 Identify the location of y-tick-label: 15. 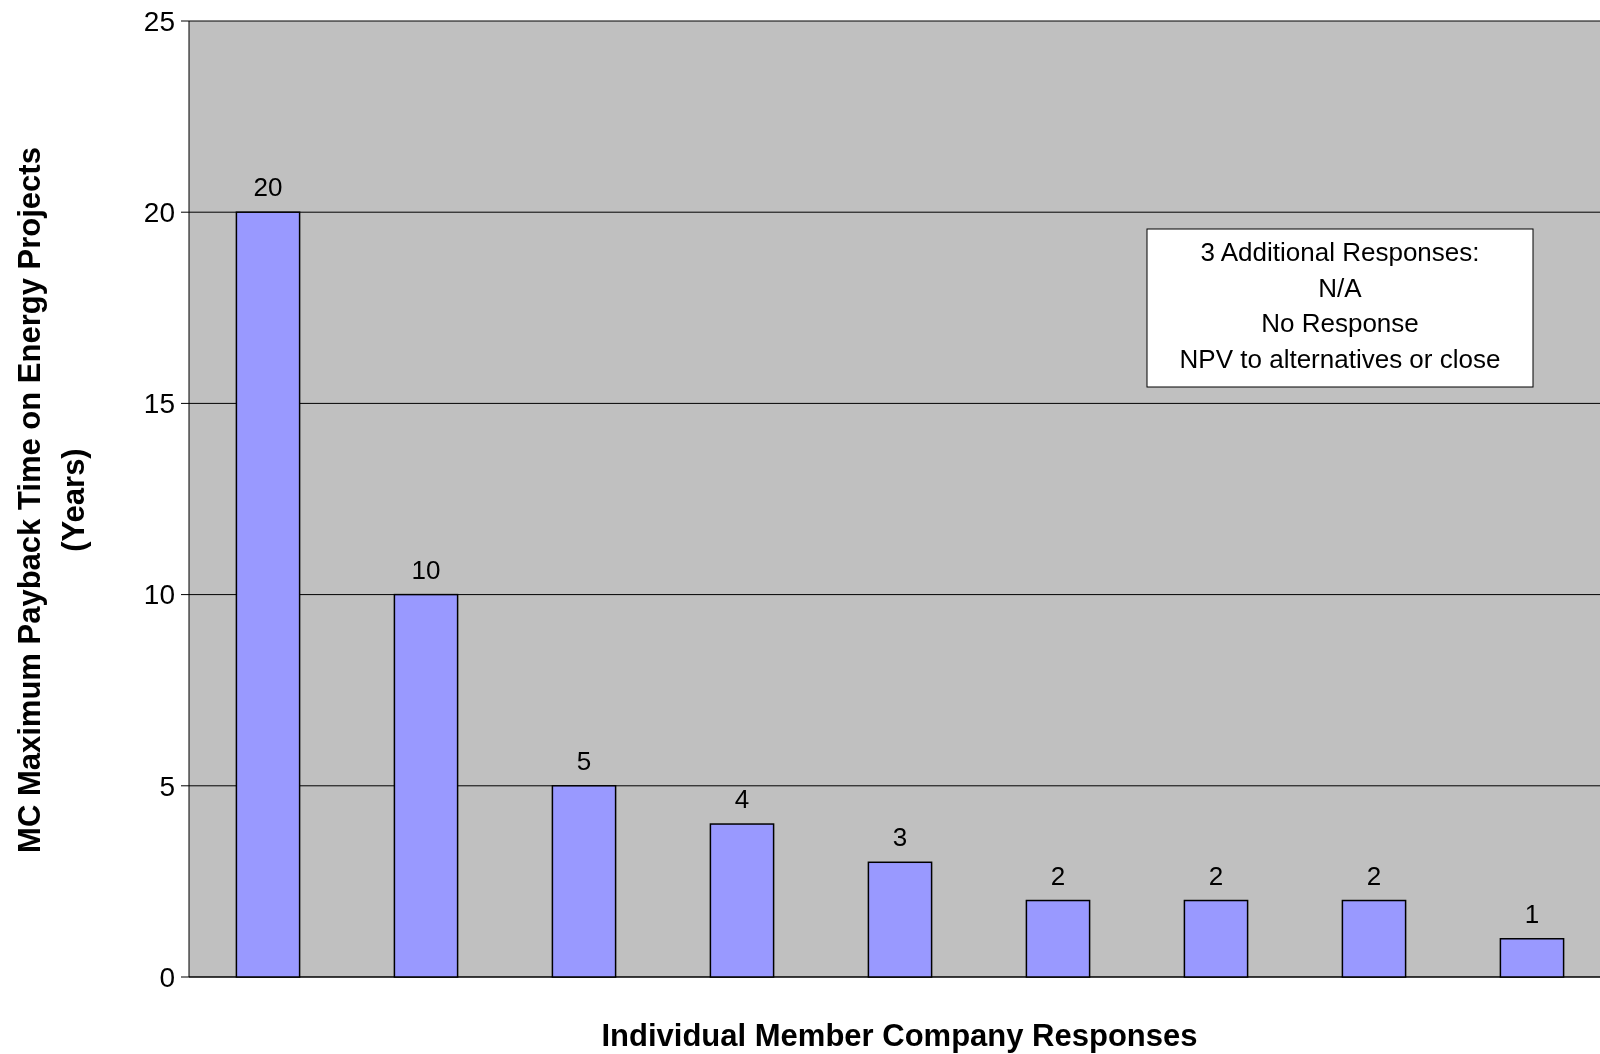
(159, 404).